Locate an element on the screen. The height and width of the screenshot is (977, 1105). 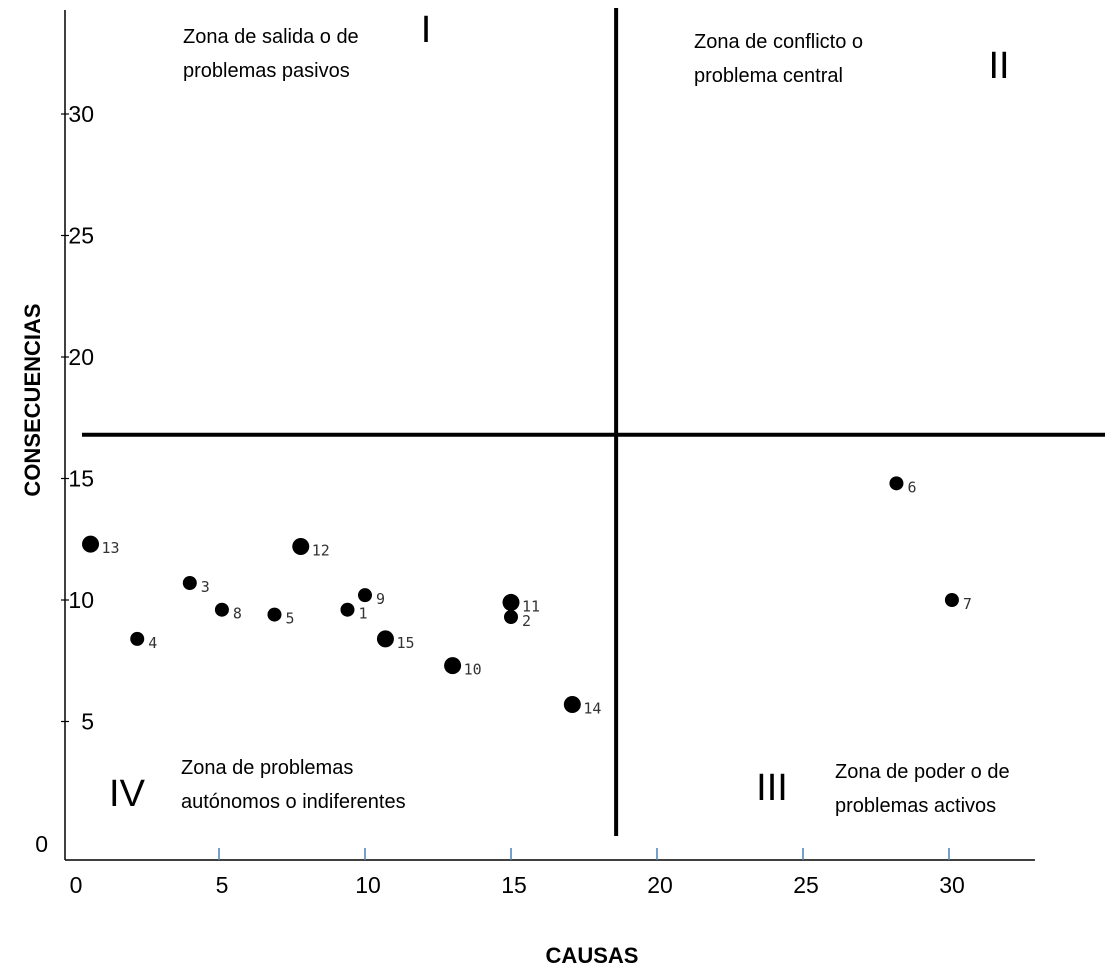
point-label-13: 13 is located at coordinates (111, 548).